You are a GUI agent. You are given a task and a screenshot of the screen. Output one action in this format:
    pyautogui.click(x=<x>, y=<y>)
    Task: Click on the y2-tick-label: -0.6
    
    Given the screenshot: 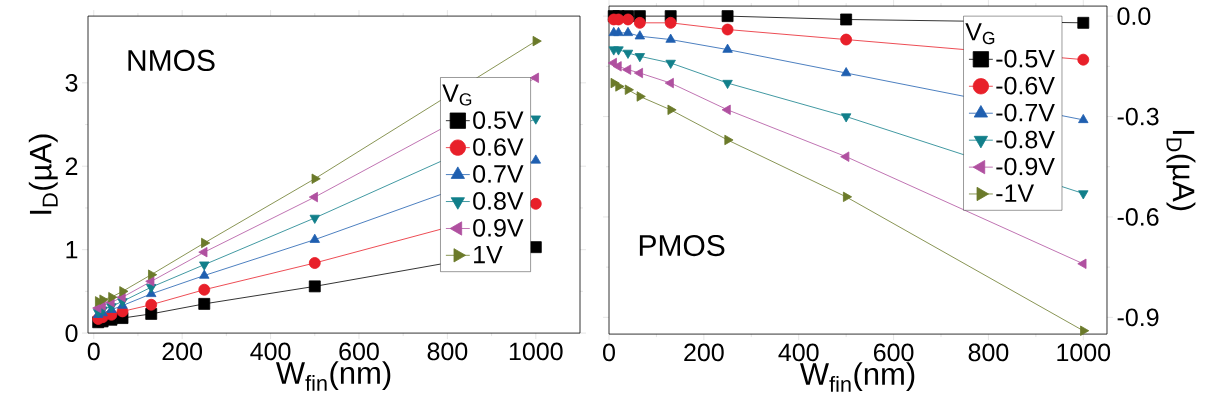 What is the action you would take?
    pyautogui.click(x=1138, y=217)
    